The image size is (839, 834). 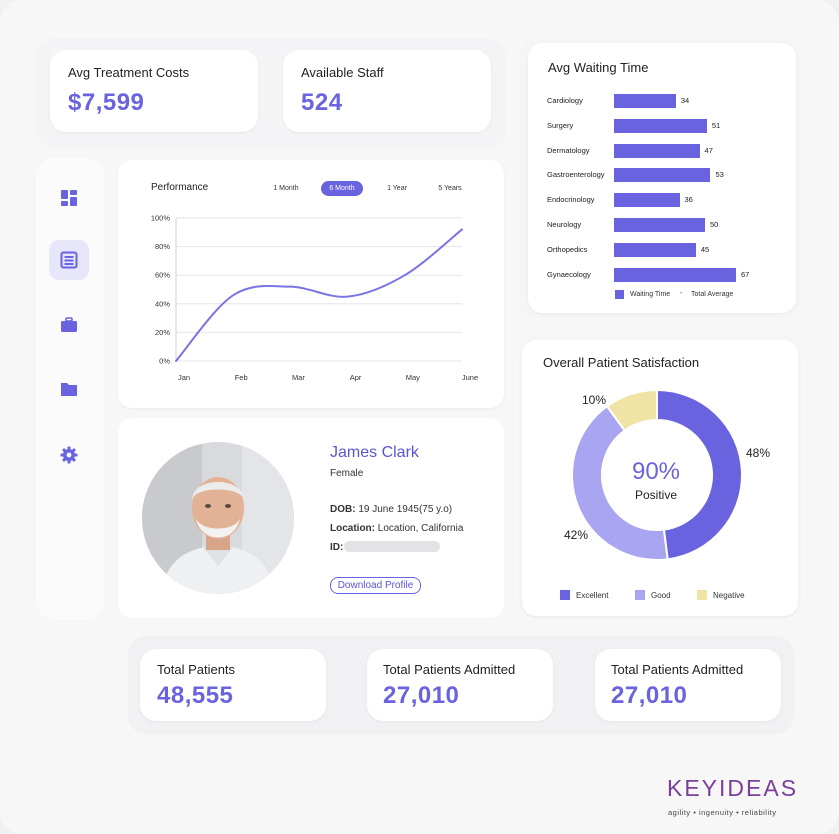 I want to click on stat-card-total-patients: Total Patients 48,555, so click(x=233, y=685).